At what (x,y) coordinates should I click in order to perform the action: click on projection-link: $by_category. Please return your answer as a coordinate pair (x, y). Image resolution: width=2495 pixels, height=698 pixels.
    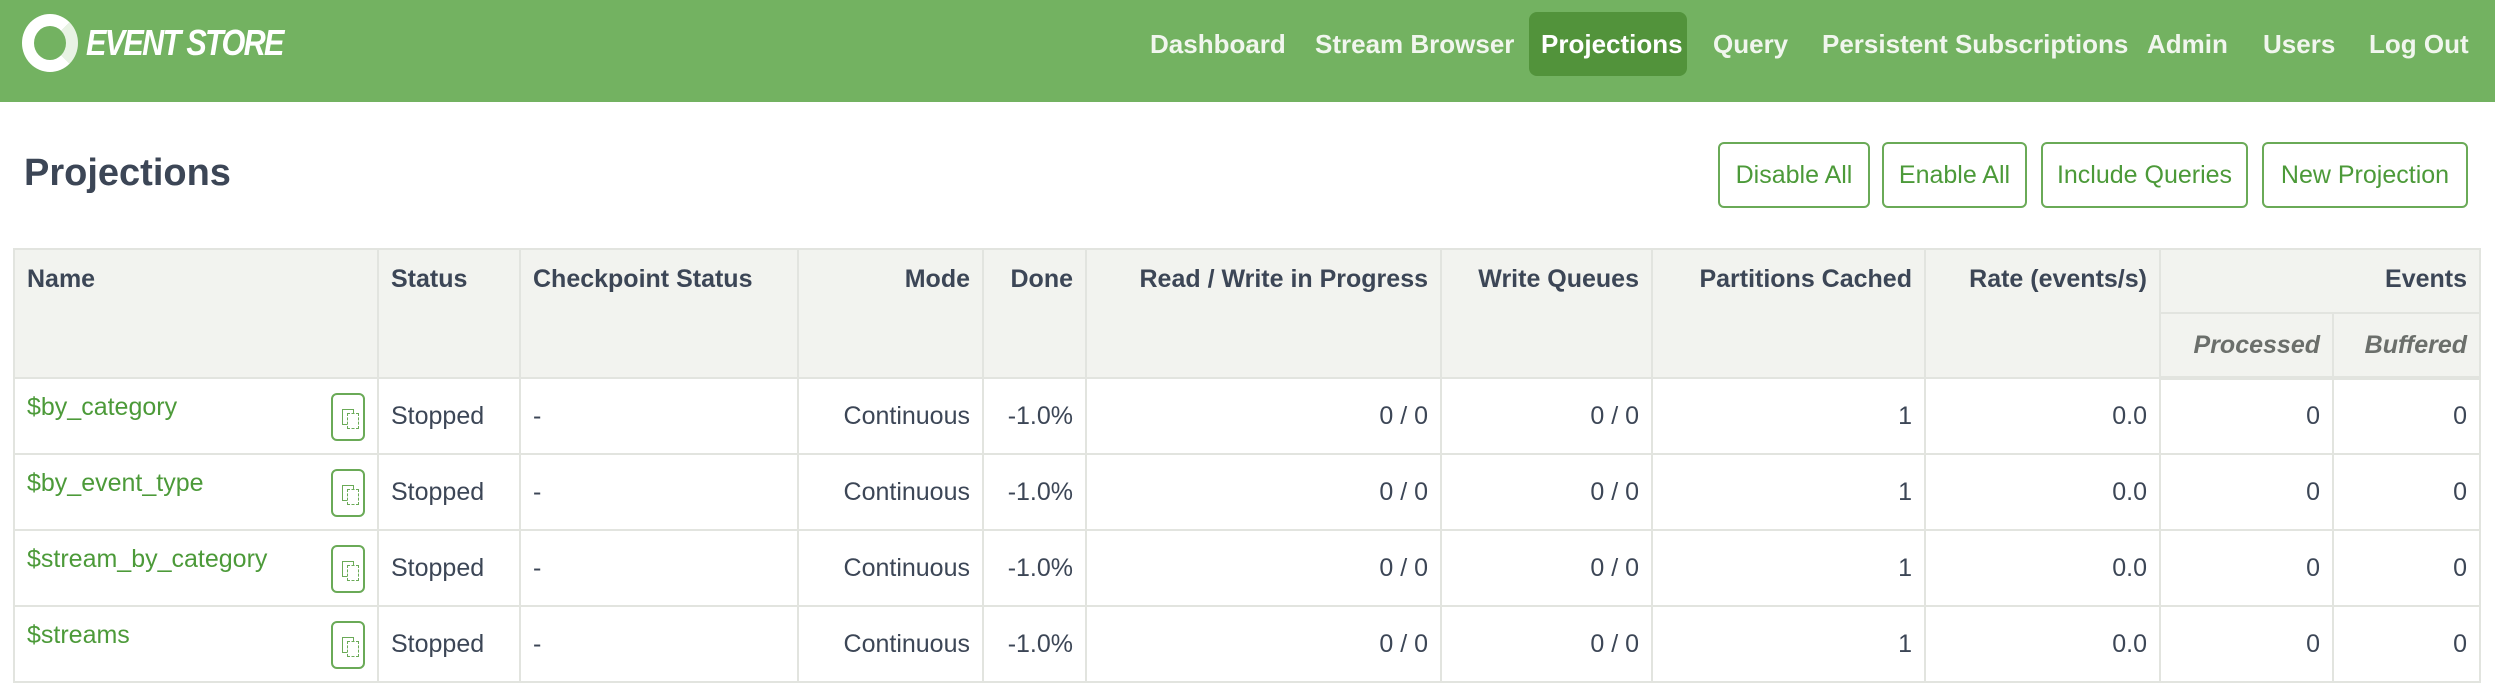
    Looking at the image, I should click on (102, 407).